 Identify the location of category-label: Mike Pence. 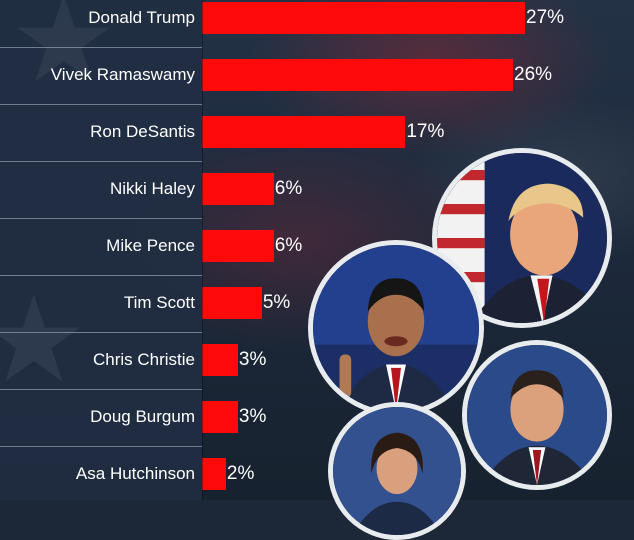
(150, 245).